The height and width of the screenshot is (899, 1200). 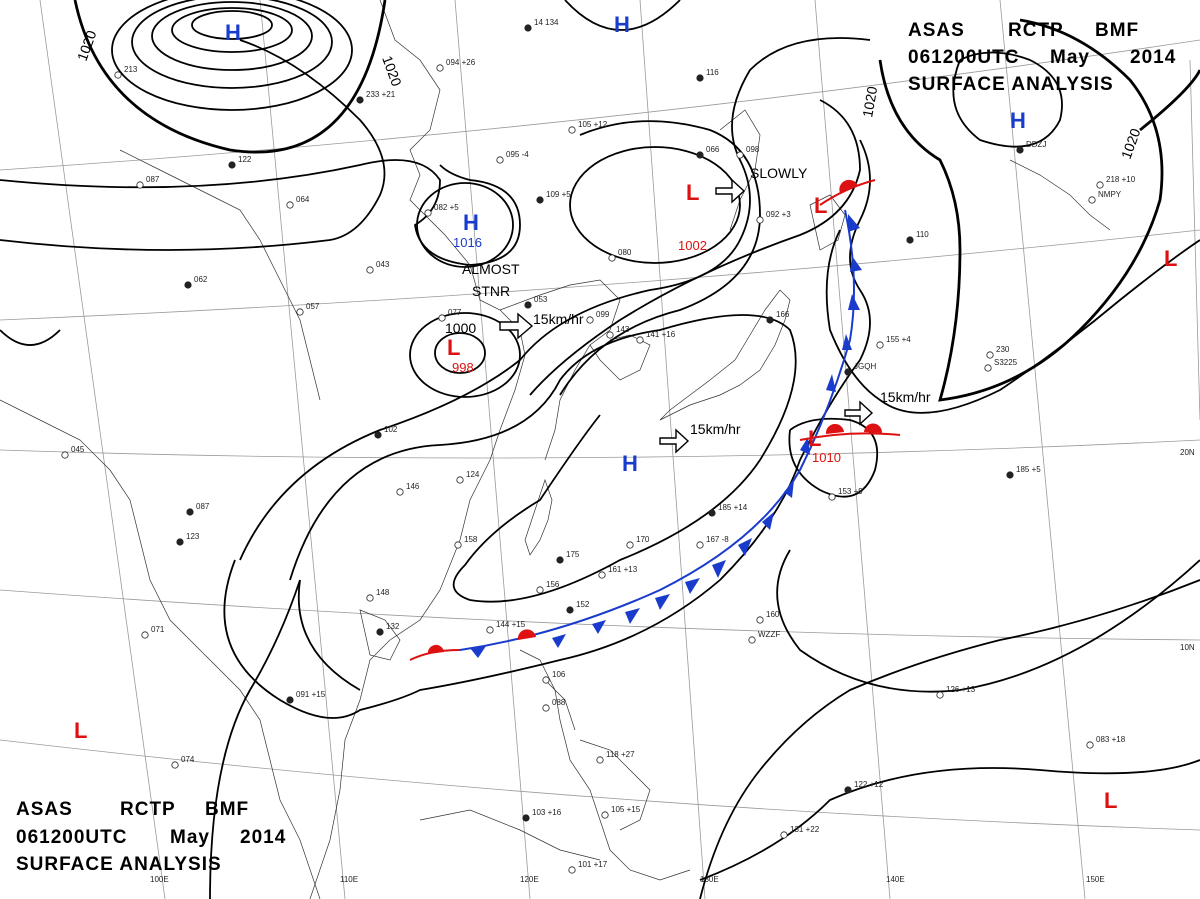 I want to click on center-l-pacific: L, so click(x=814, y=438).